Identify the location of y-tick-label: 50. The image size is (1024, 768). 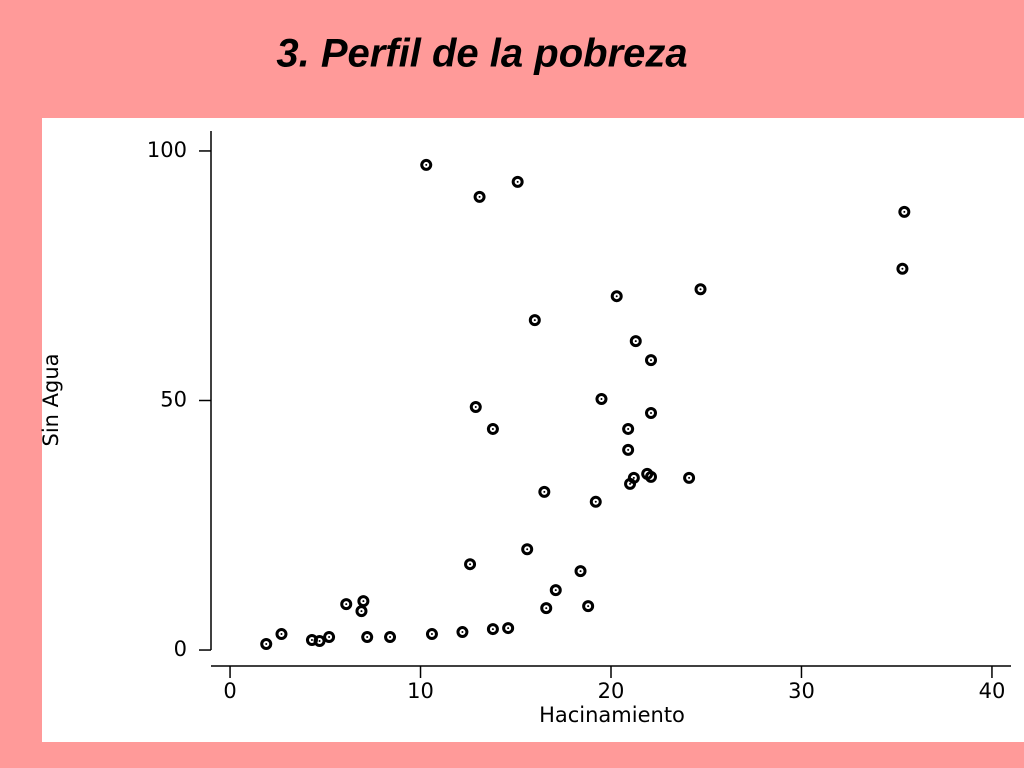
(173, 399).